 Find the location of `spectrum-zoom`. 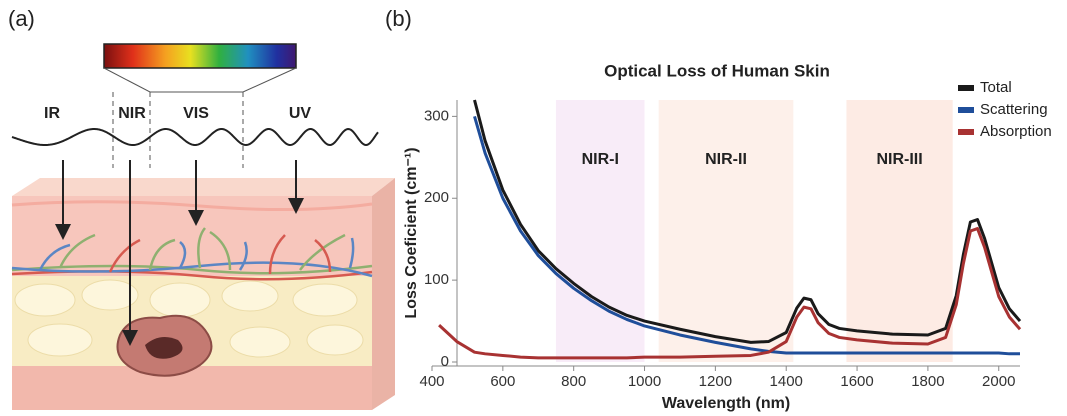

spectrum-zoom is located at coordinates (200, 80).